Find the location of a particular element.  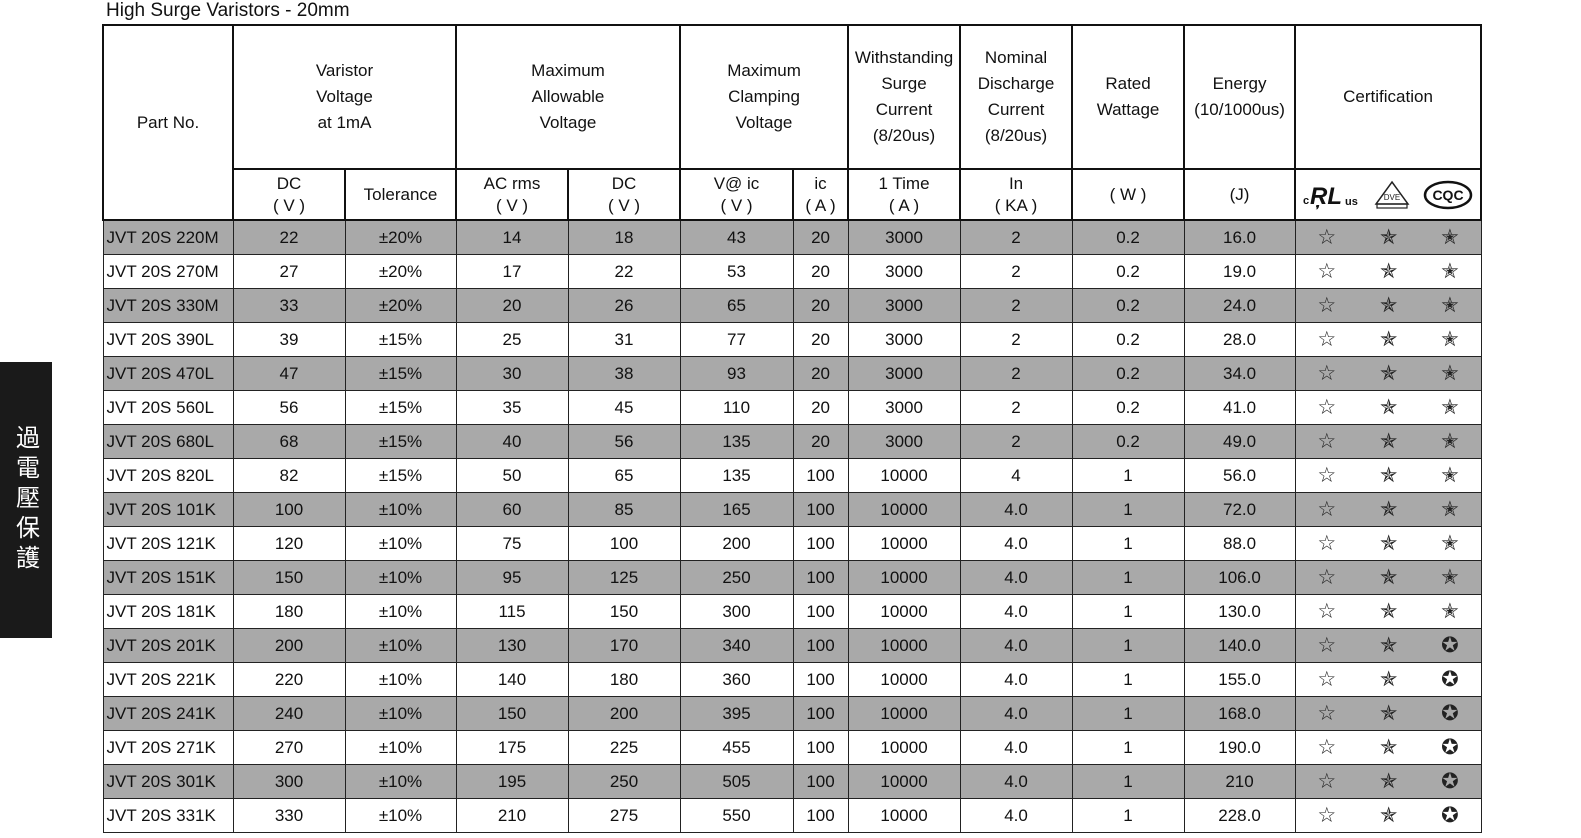

part-number-cell: JVT 20S 221K is located at coordinates (168, 679).